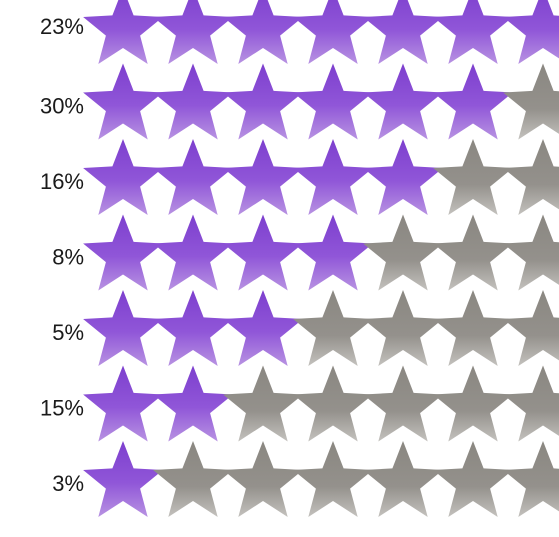  What do you see at coordinates (62, 181) in the screenshot?
I see `row-label: 16%` at bounding box center [62, 181].